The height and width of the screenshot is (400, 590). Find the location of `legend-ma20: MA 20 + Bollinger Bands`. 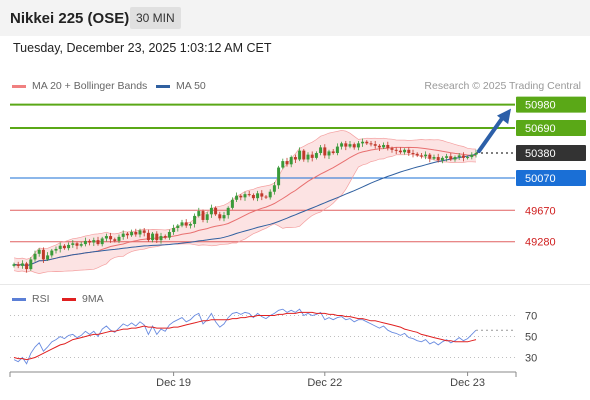

legend-ma20: MA 20 + Bollinger Bands is located at coordinates (79, 86).